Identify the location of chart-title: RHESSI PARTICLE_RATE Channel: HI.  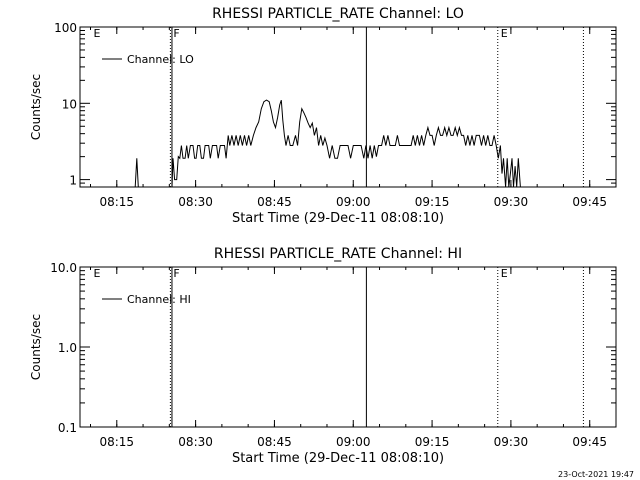
(338, 254).